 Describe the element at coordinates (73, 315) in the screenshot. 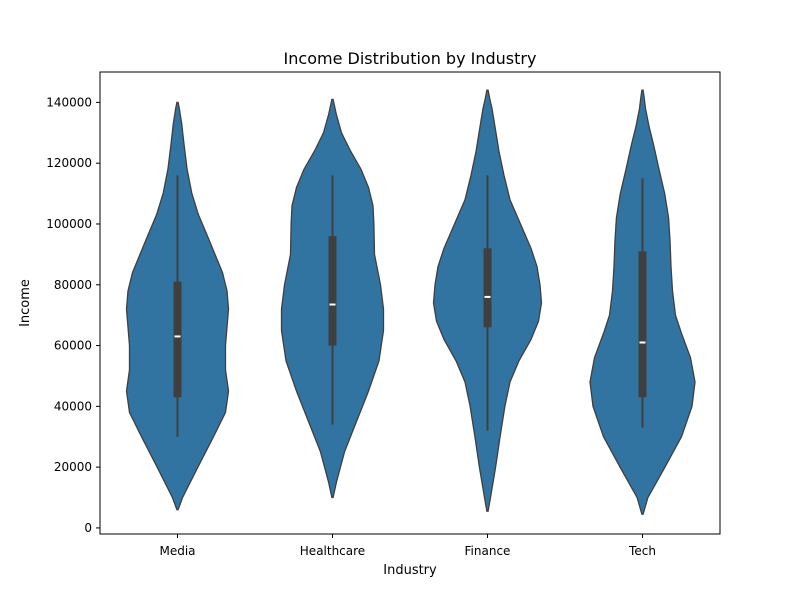

I see `y-axis: 0 20000 40000 60000 80000 100000 120000 140000` at that location.